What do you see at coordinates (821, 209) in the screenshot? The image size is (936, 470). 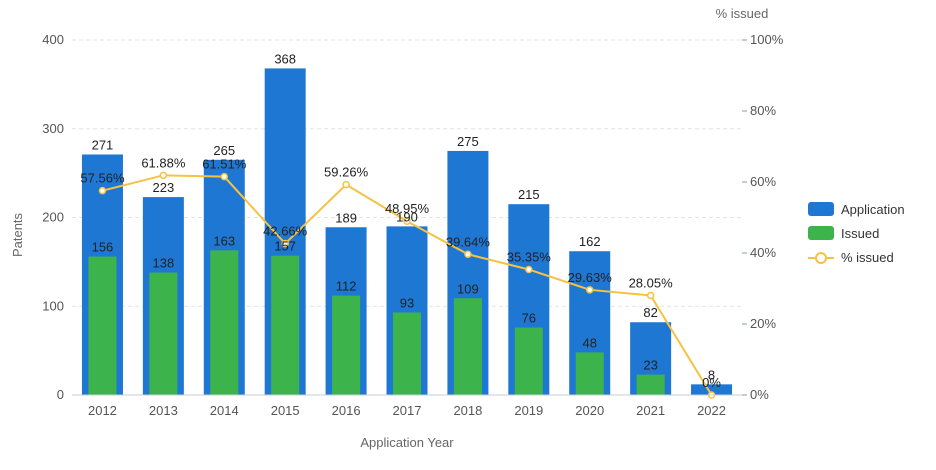 I see `legend-swatch-application` at bounding box center [821, 209].